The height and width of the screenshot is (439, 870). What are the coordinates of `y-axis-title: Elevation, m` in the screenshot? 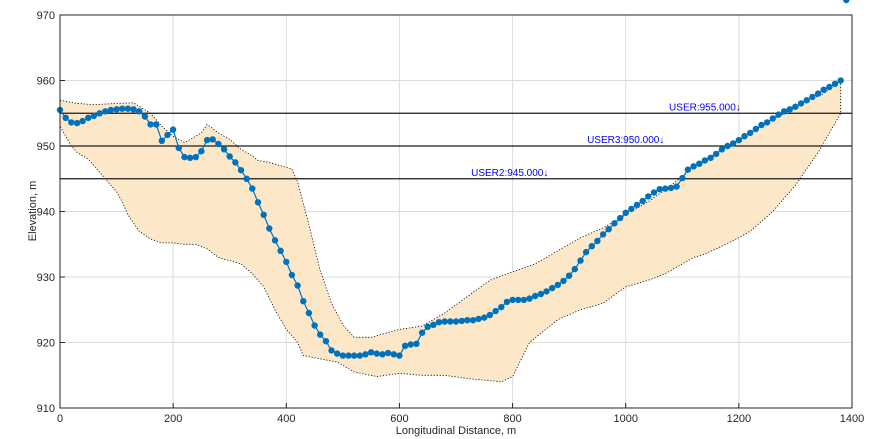 It's located at (33, 211).